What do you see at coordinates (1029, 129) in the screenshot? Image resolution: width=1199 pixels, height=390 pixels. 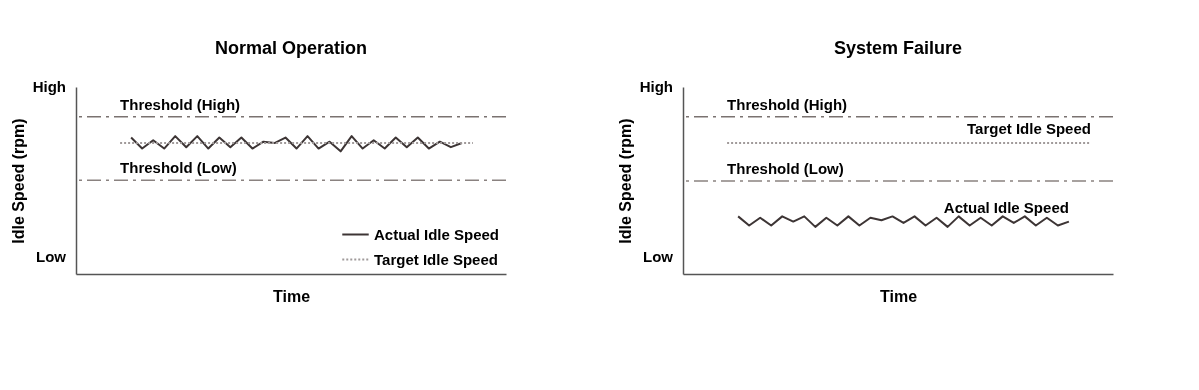 I see `series-label: Target Idle Speed` at bounding box center [1029, 129].